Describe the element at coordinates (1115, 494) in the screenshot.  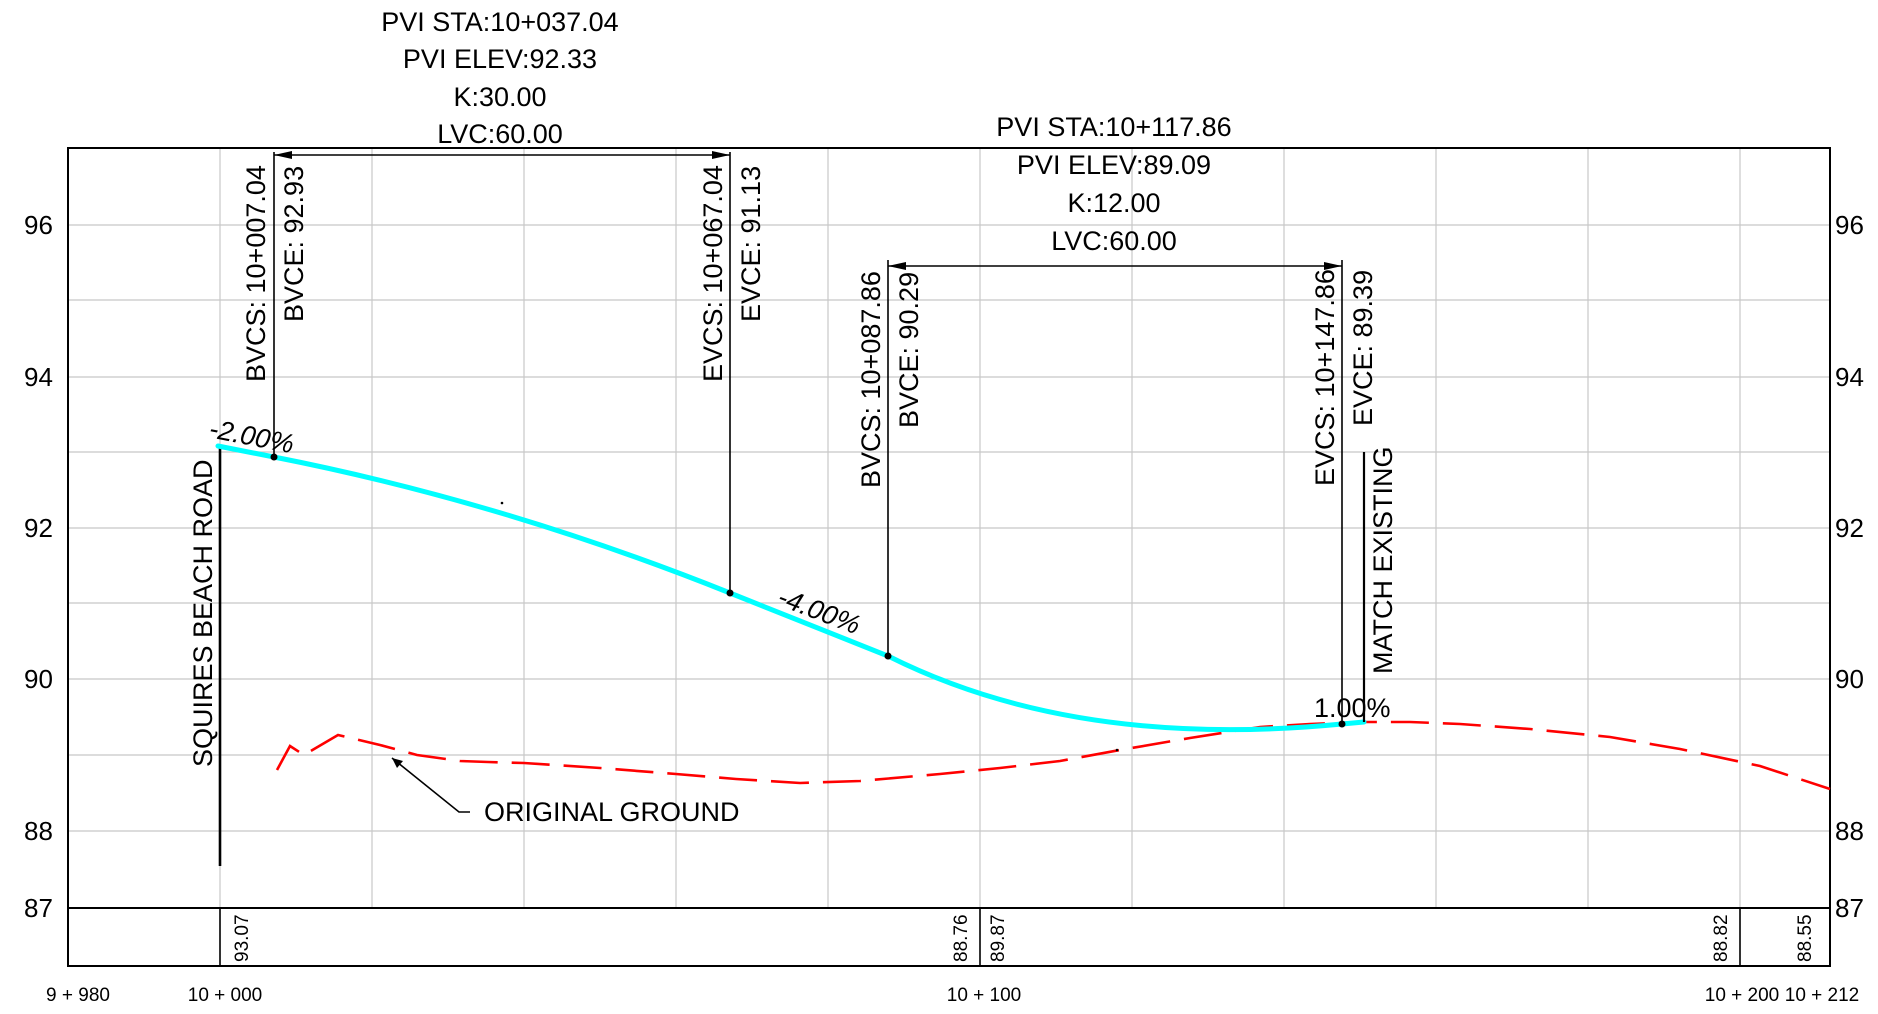
I see `curve2-dimension` at that location.